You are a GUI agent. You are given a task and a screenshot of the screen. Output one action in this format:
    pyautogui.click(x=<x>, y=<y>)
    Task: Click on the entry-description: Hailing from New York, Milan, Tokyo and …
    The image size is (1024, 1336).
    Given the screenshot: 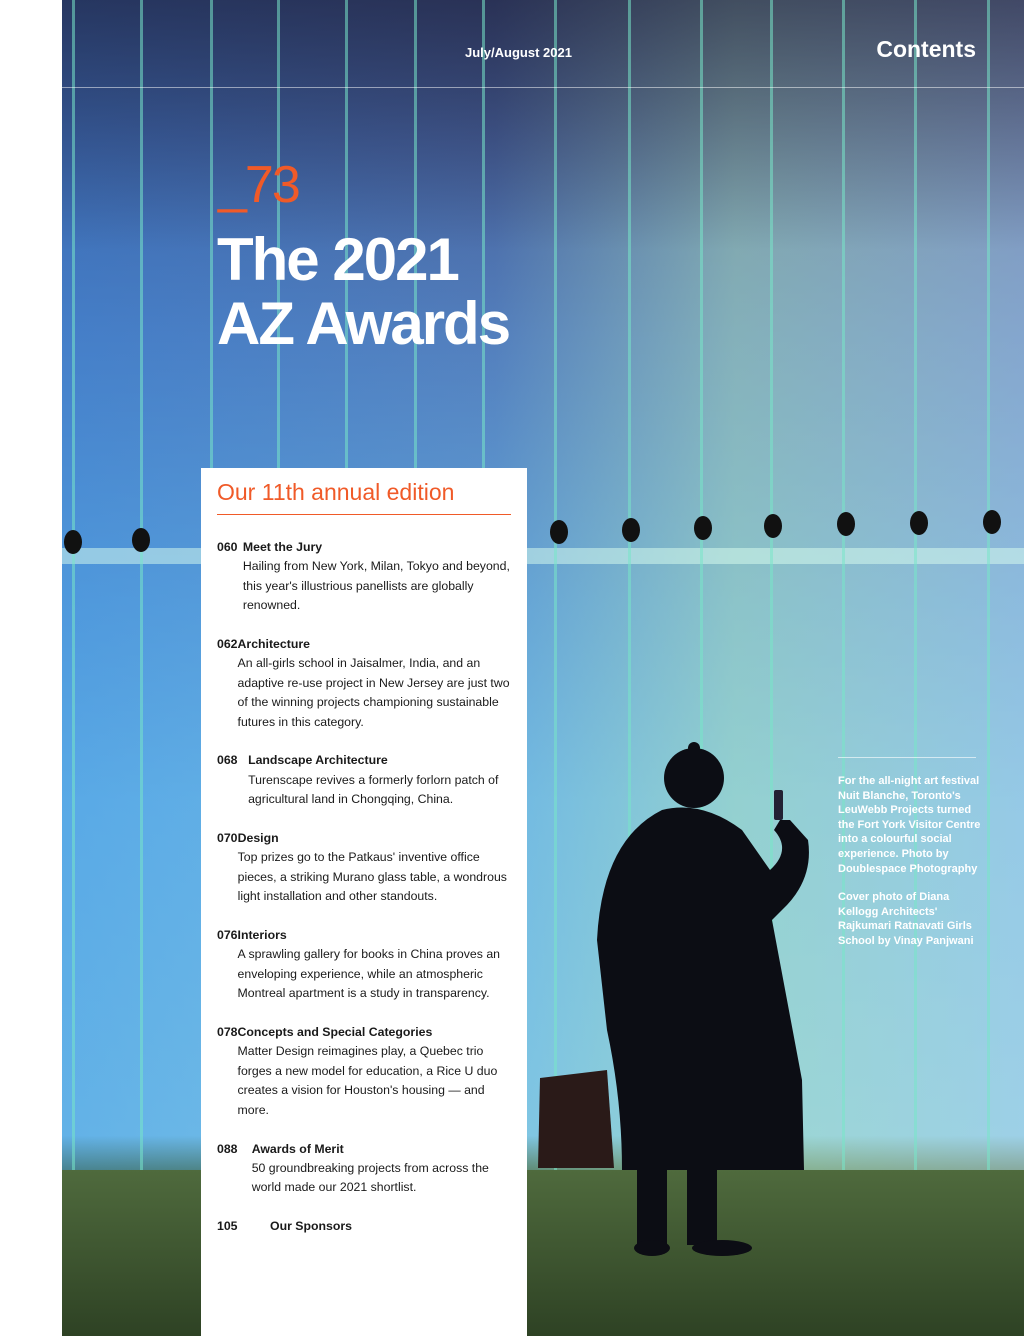 What is the action you would take?
    pyautogui.click(x=376, y=586)
    